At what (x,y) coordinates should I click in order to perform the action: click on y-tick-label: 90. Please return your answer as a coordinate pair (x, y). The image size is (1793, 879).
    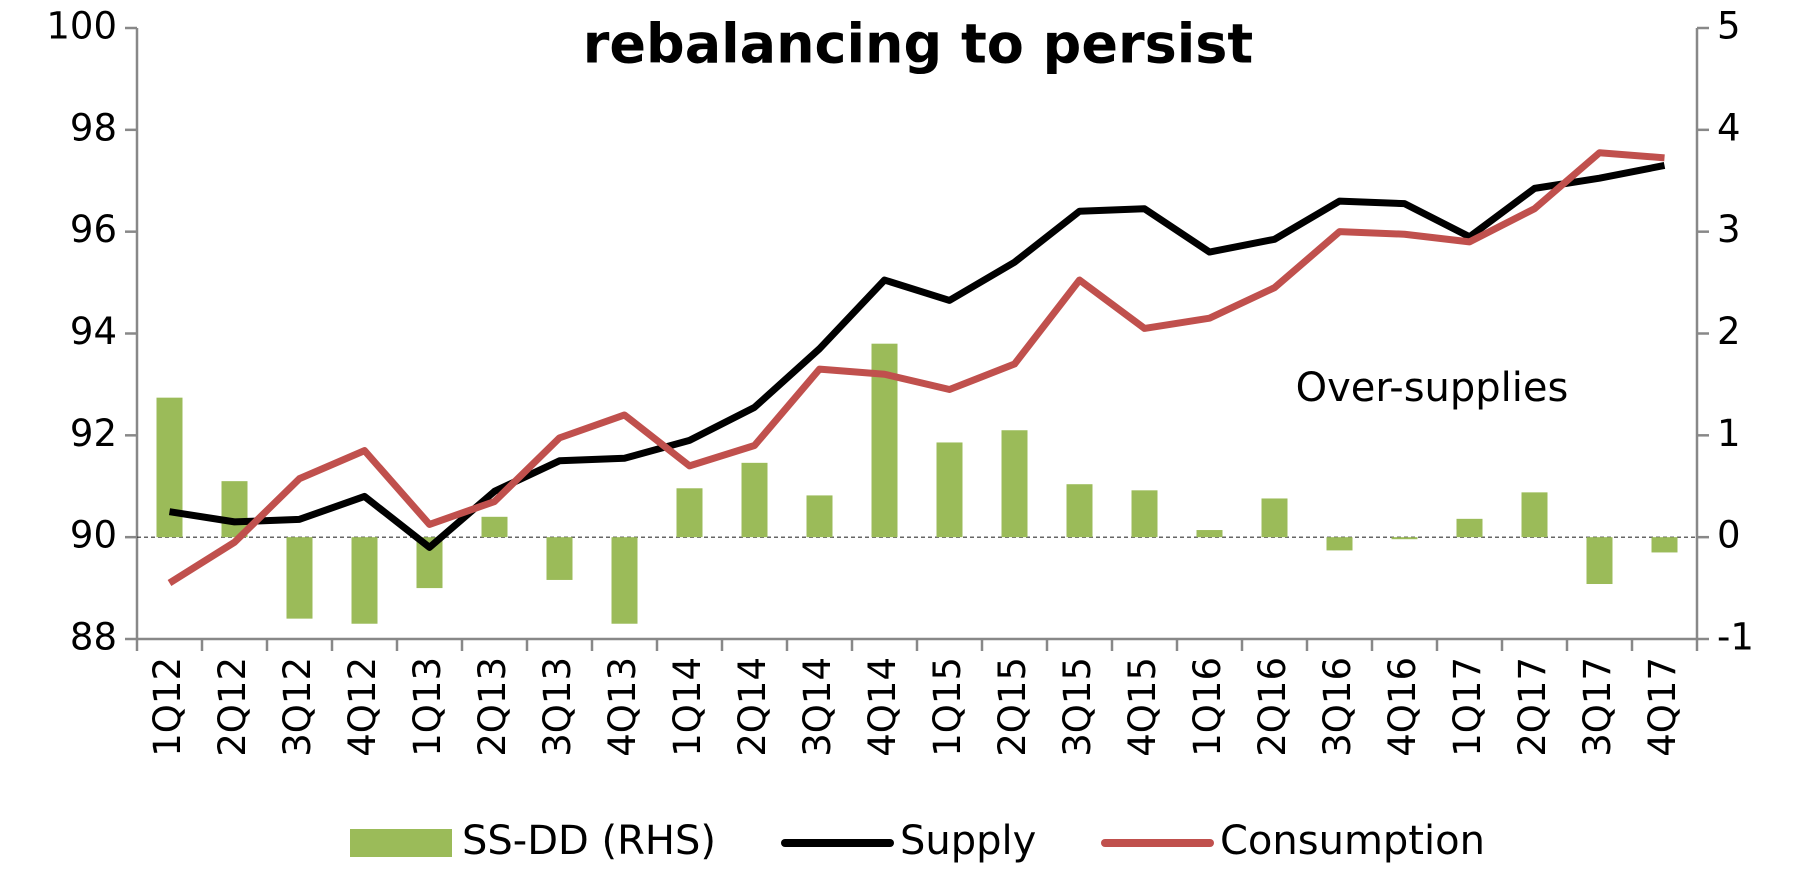
    Looking at the image, I should click on (93, 535).